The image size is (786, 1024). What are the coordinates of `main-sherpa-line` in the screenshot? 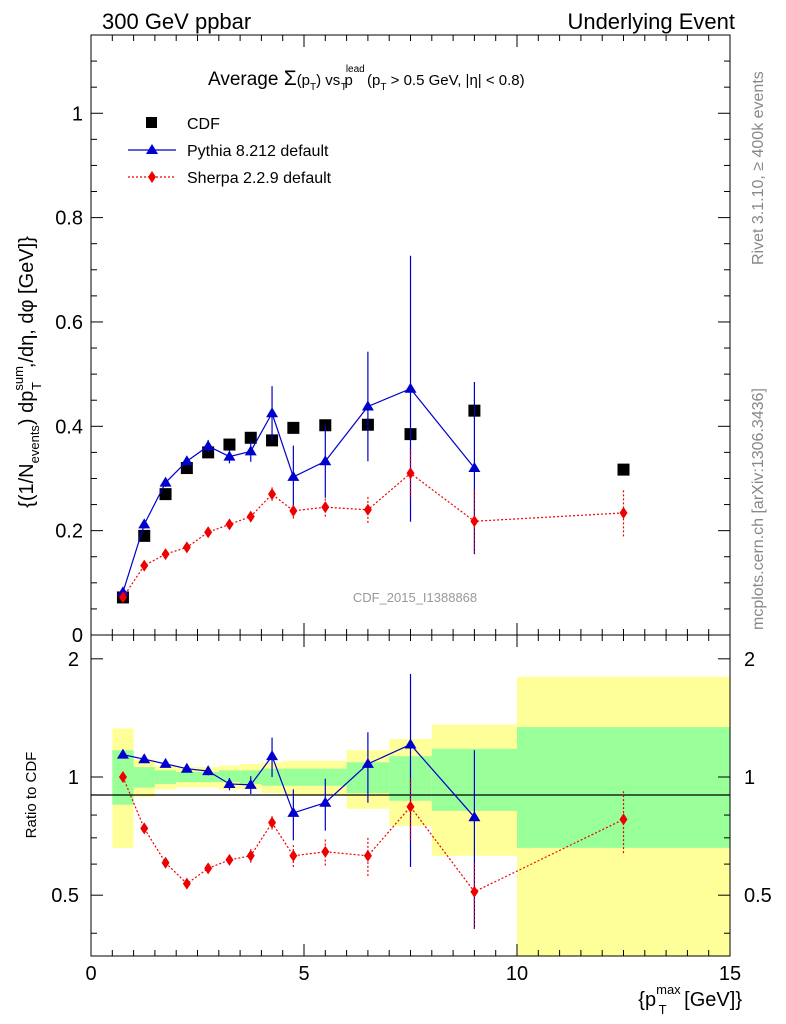 It's located at (373, 535).